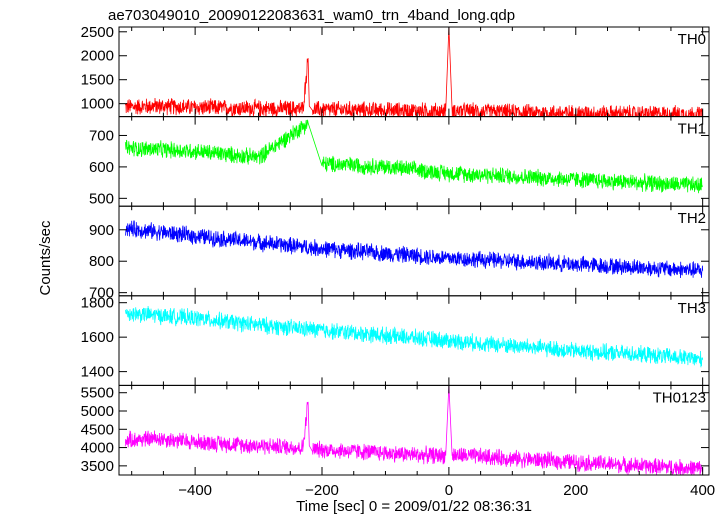 This screenshot has width=723, height=516. What do you see at coordinates (101, 167) in the screenshot?
I see `y-tick-label: 600` at bounding box center [101, 167].